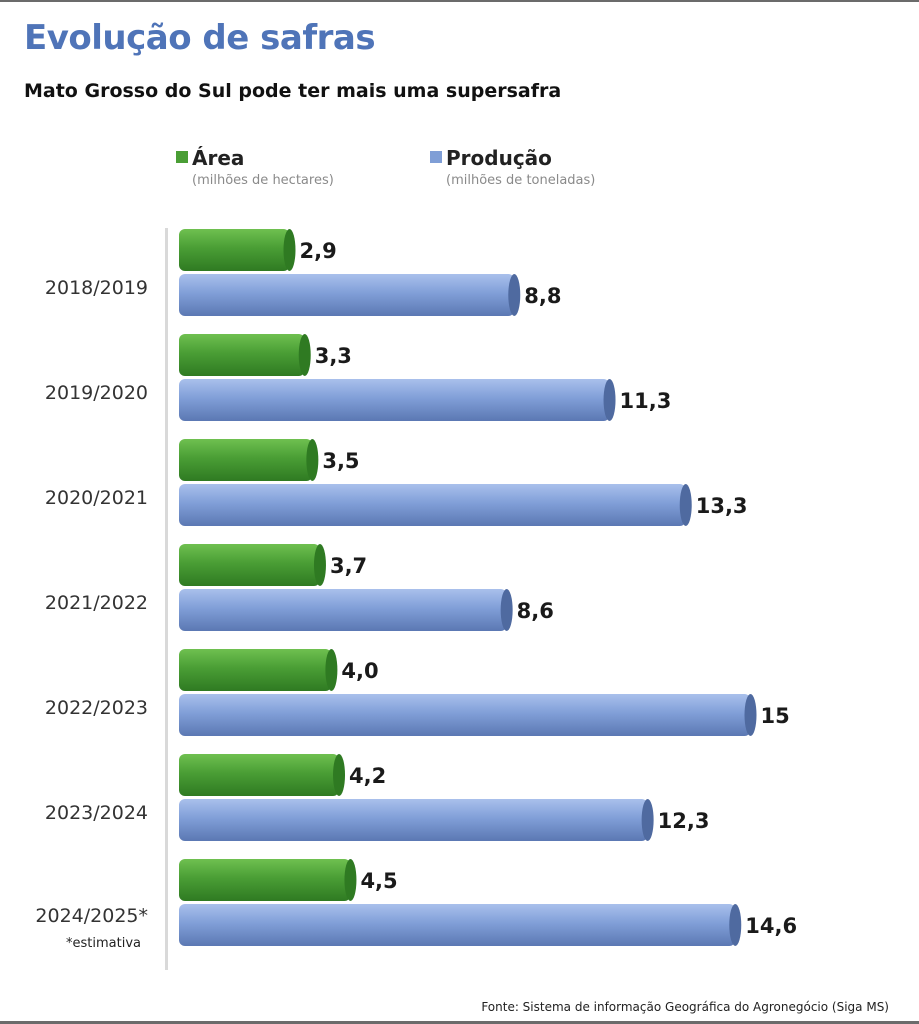 The width and height of the screenshot is (919, 1024). Describe the element at coordinates (96, 498) in the screenshot. I see `category-label: 2020/2021` at that location.